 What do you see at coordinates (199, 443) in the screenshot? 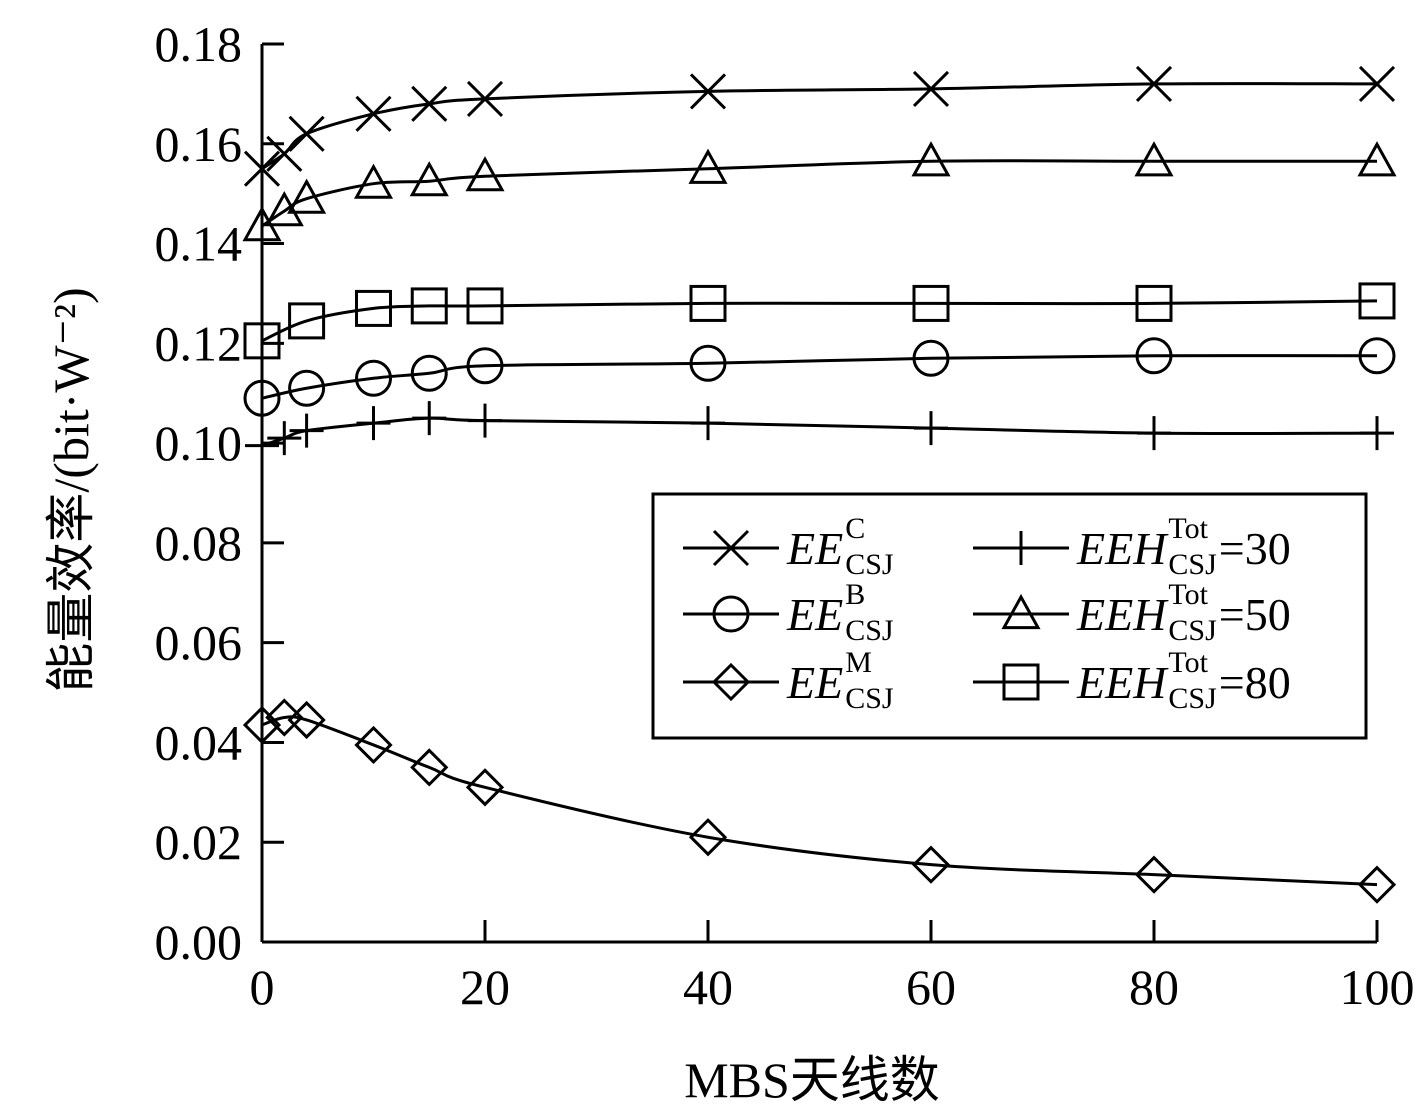
I see `y-tick-label: 0.10` at bounding box center [199, 443].